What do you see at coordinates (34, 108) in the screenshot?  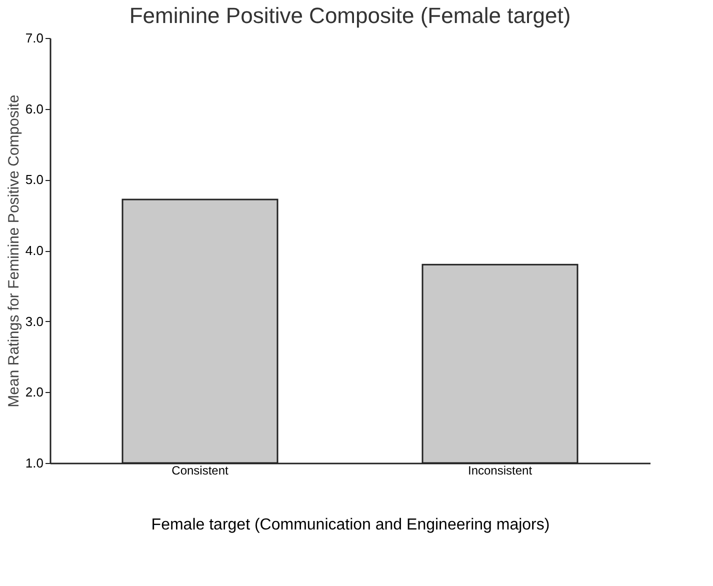 I see `y-tick-label: 6.0` at bounding box center [34, 108].